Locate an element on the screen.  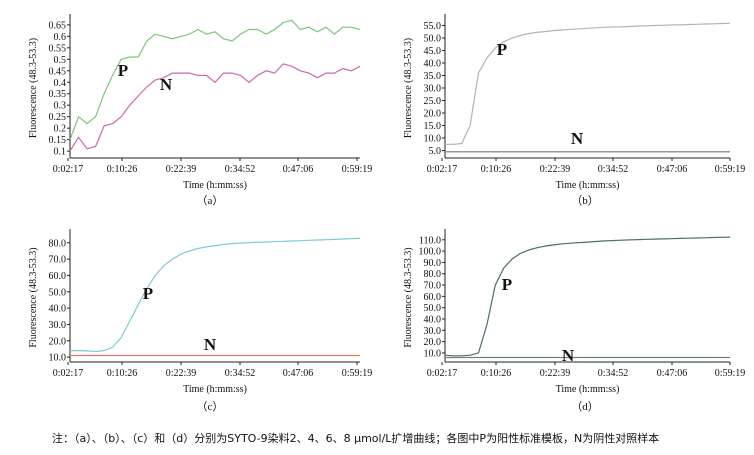
y-tick-label: 0.65 is located at coordinates (58, 25).